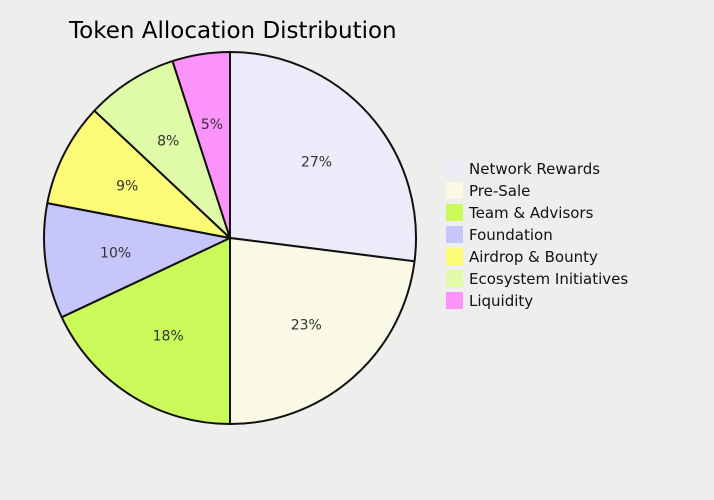 This screenshot has width=714, height=500. Describe the element at coordinates (533, 257) in the screenshot. I see `legend-label-airdrop-and-bounty: Airdrop & Bounty` at that location.